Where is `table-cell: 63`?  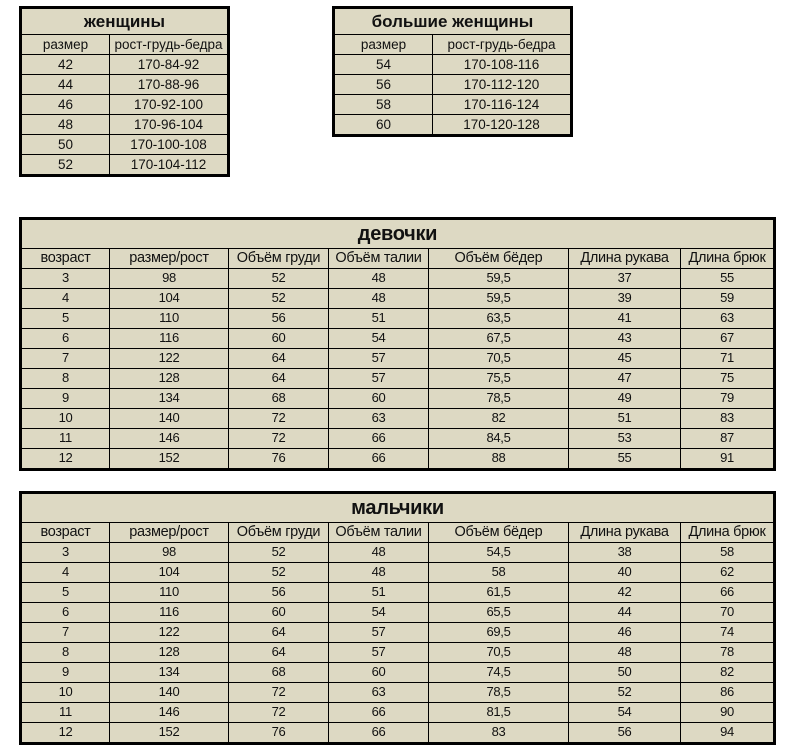
table-cell: 63 is located at coordinates (378, 418).